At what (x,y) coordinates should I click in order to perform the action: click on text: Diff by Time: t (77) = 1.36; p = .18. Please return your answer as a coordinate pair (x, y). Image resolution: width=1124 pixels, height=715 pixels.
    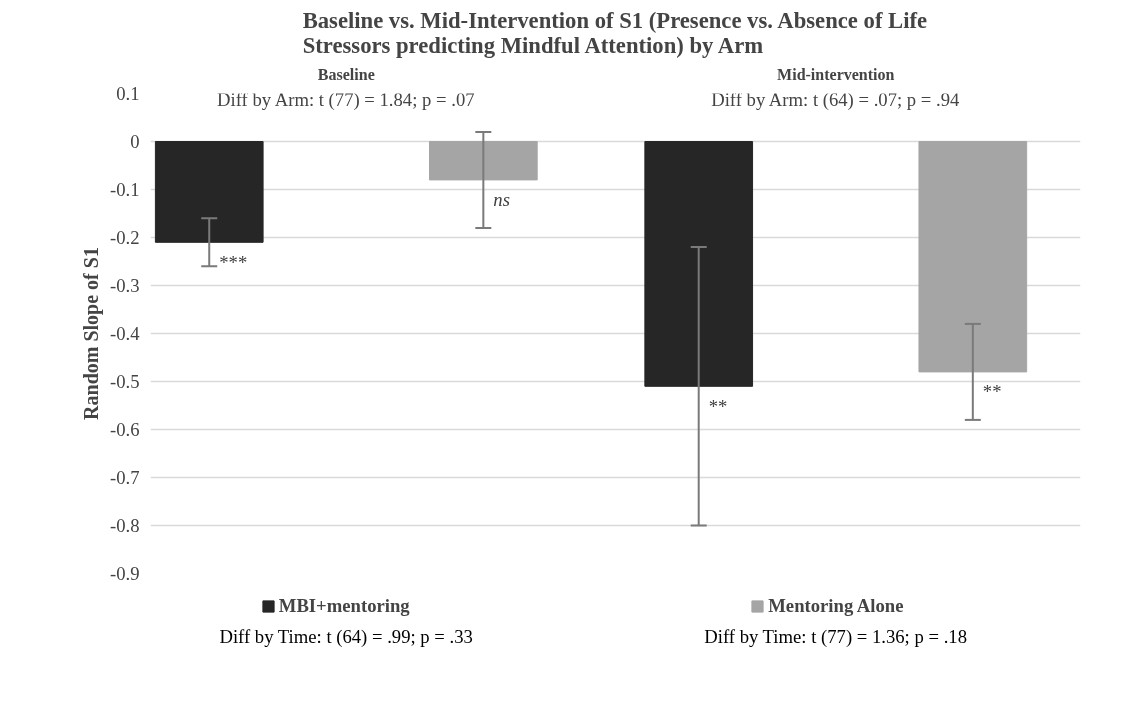
    Looking at the image, I should click on (835, 636).